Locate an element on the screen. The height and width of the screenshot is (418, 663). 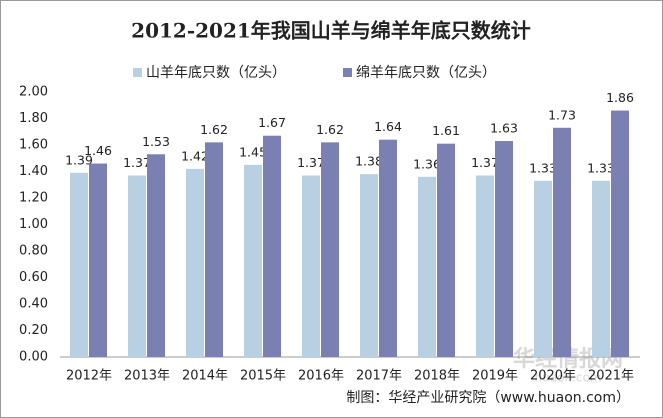
y-tick-label: 1.00 is located at coordinates (33, 224).